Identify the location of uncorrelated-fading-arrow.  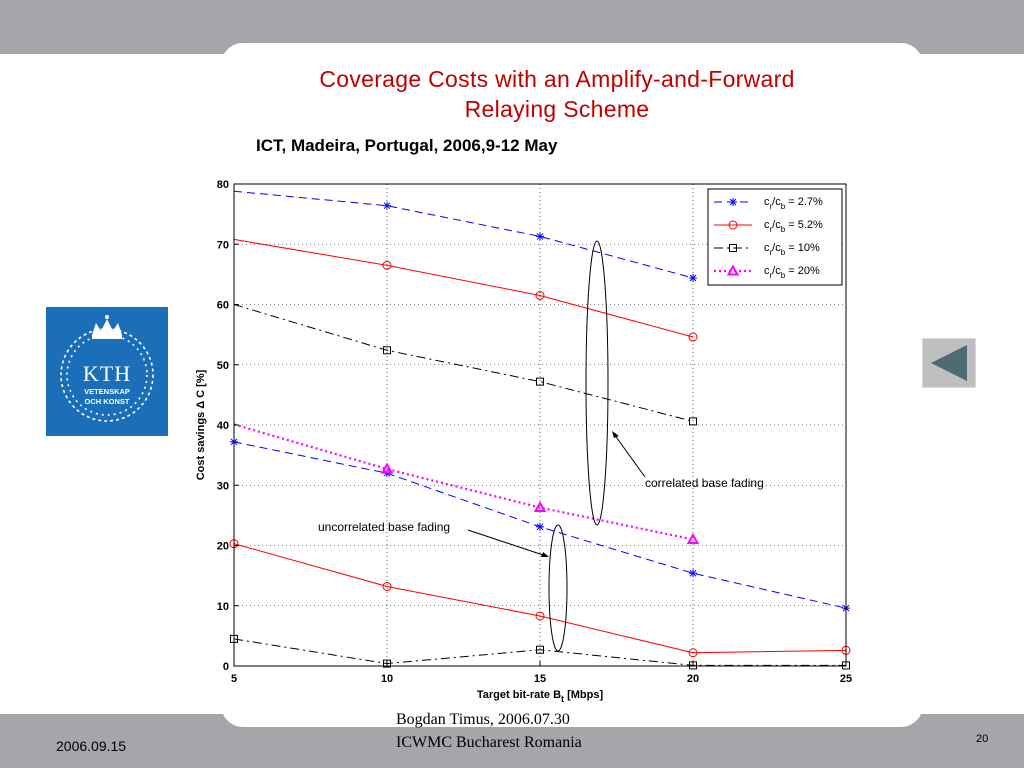
(507, 543).